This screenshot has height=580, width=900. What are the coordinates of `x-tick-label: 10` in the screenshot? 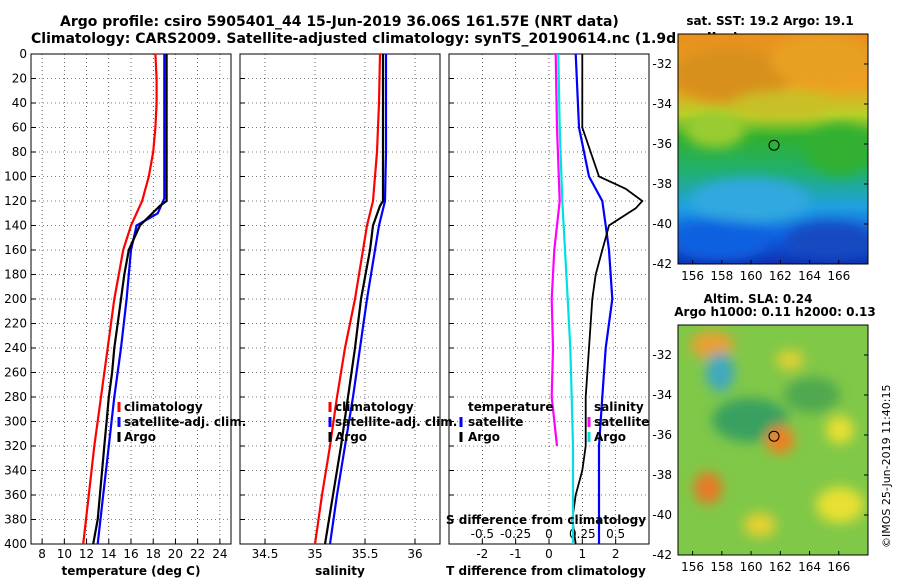 It's located at (64, 554).